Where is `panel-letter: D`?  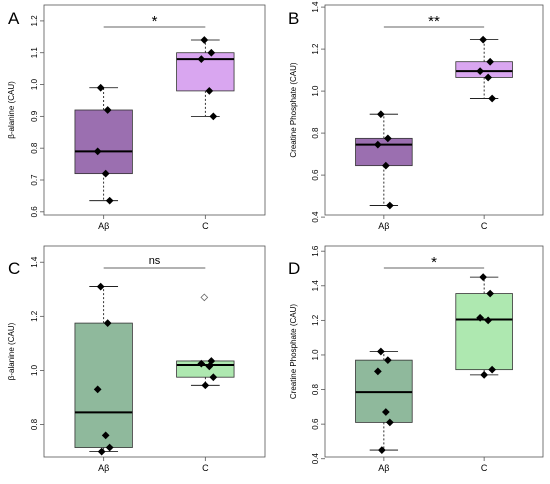 panel-letter: D is located at coordinates (294, 268).